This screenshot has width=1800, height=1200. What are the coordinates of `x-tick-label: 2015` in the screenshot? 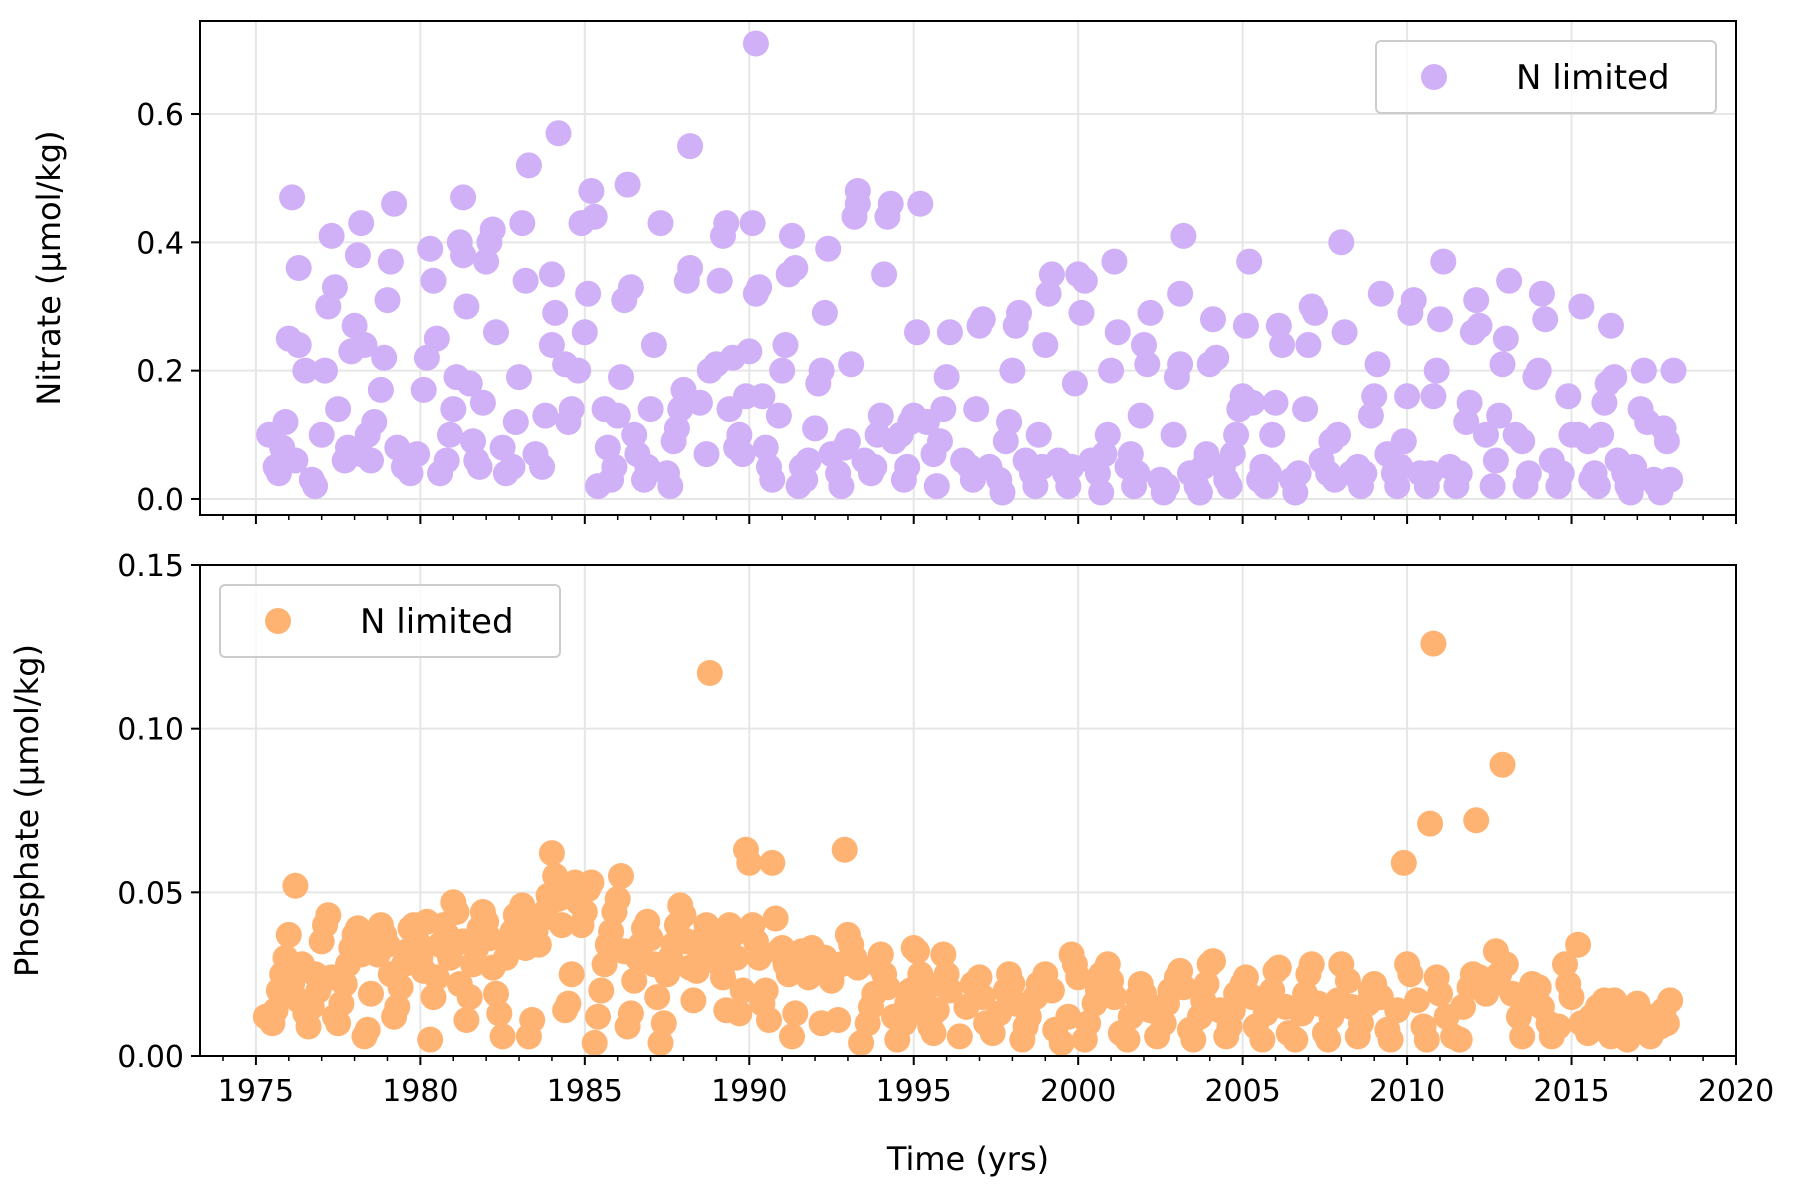 It's located at (1571, 1091).